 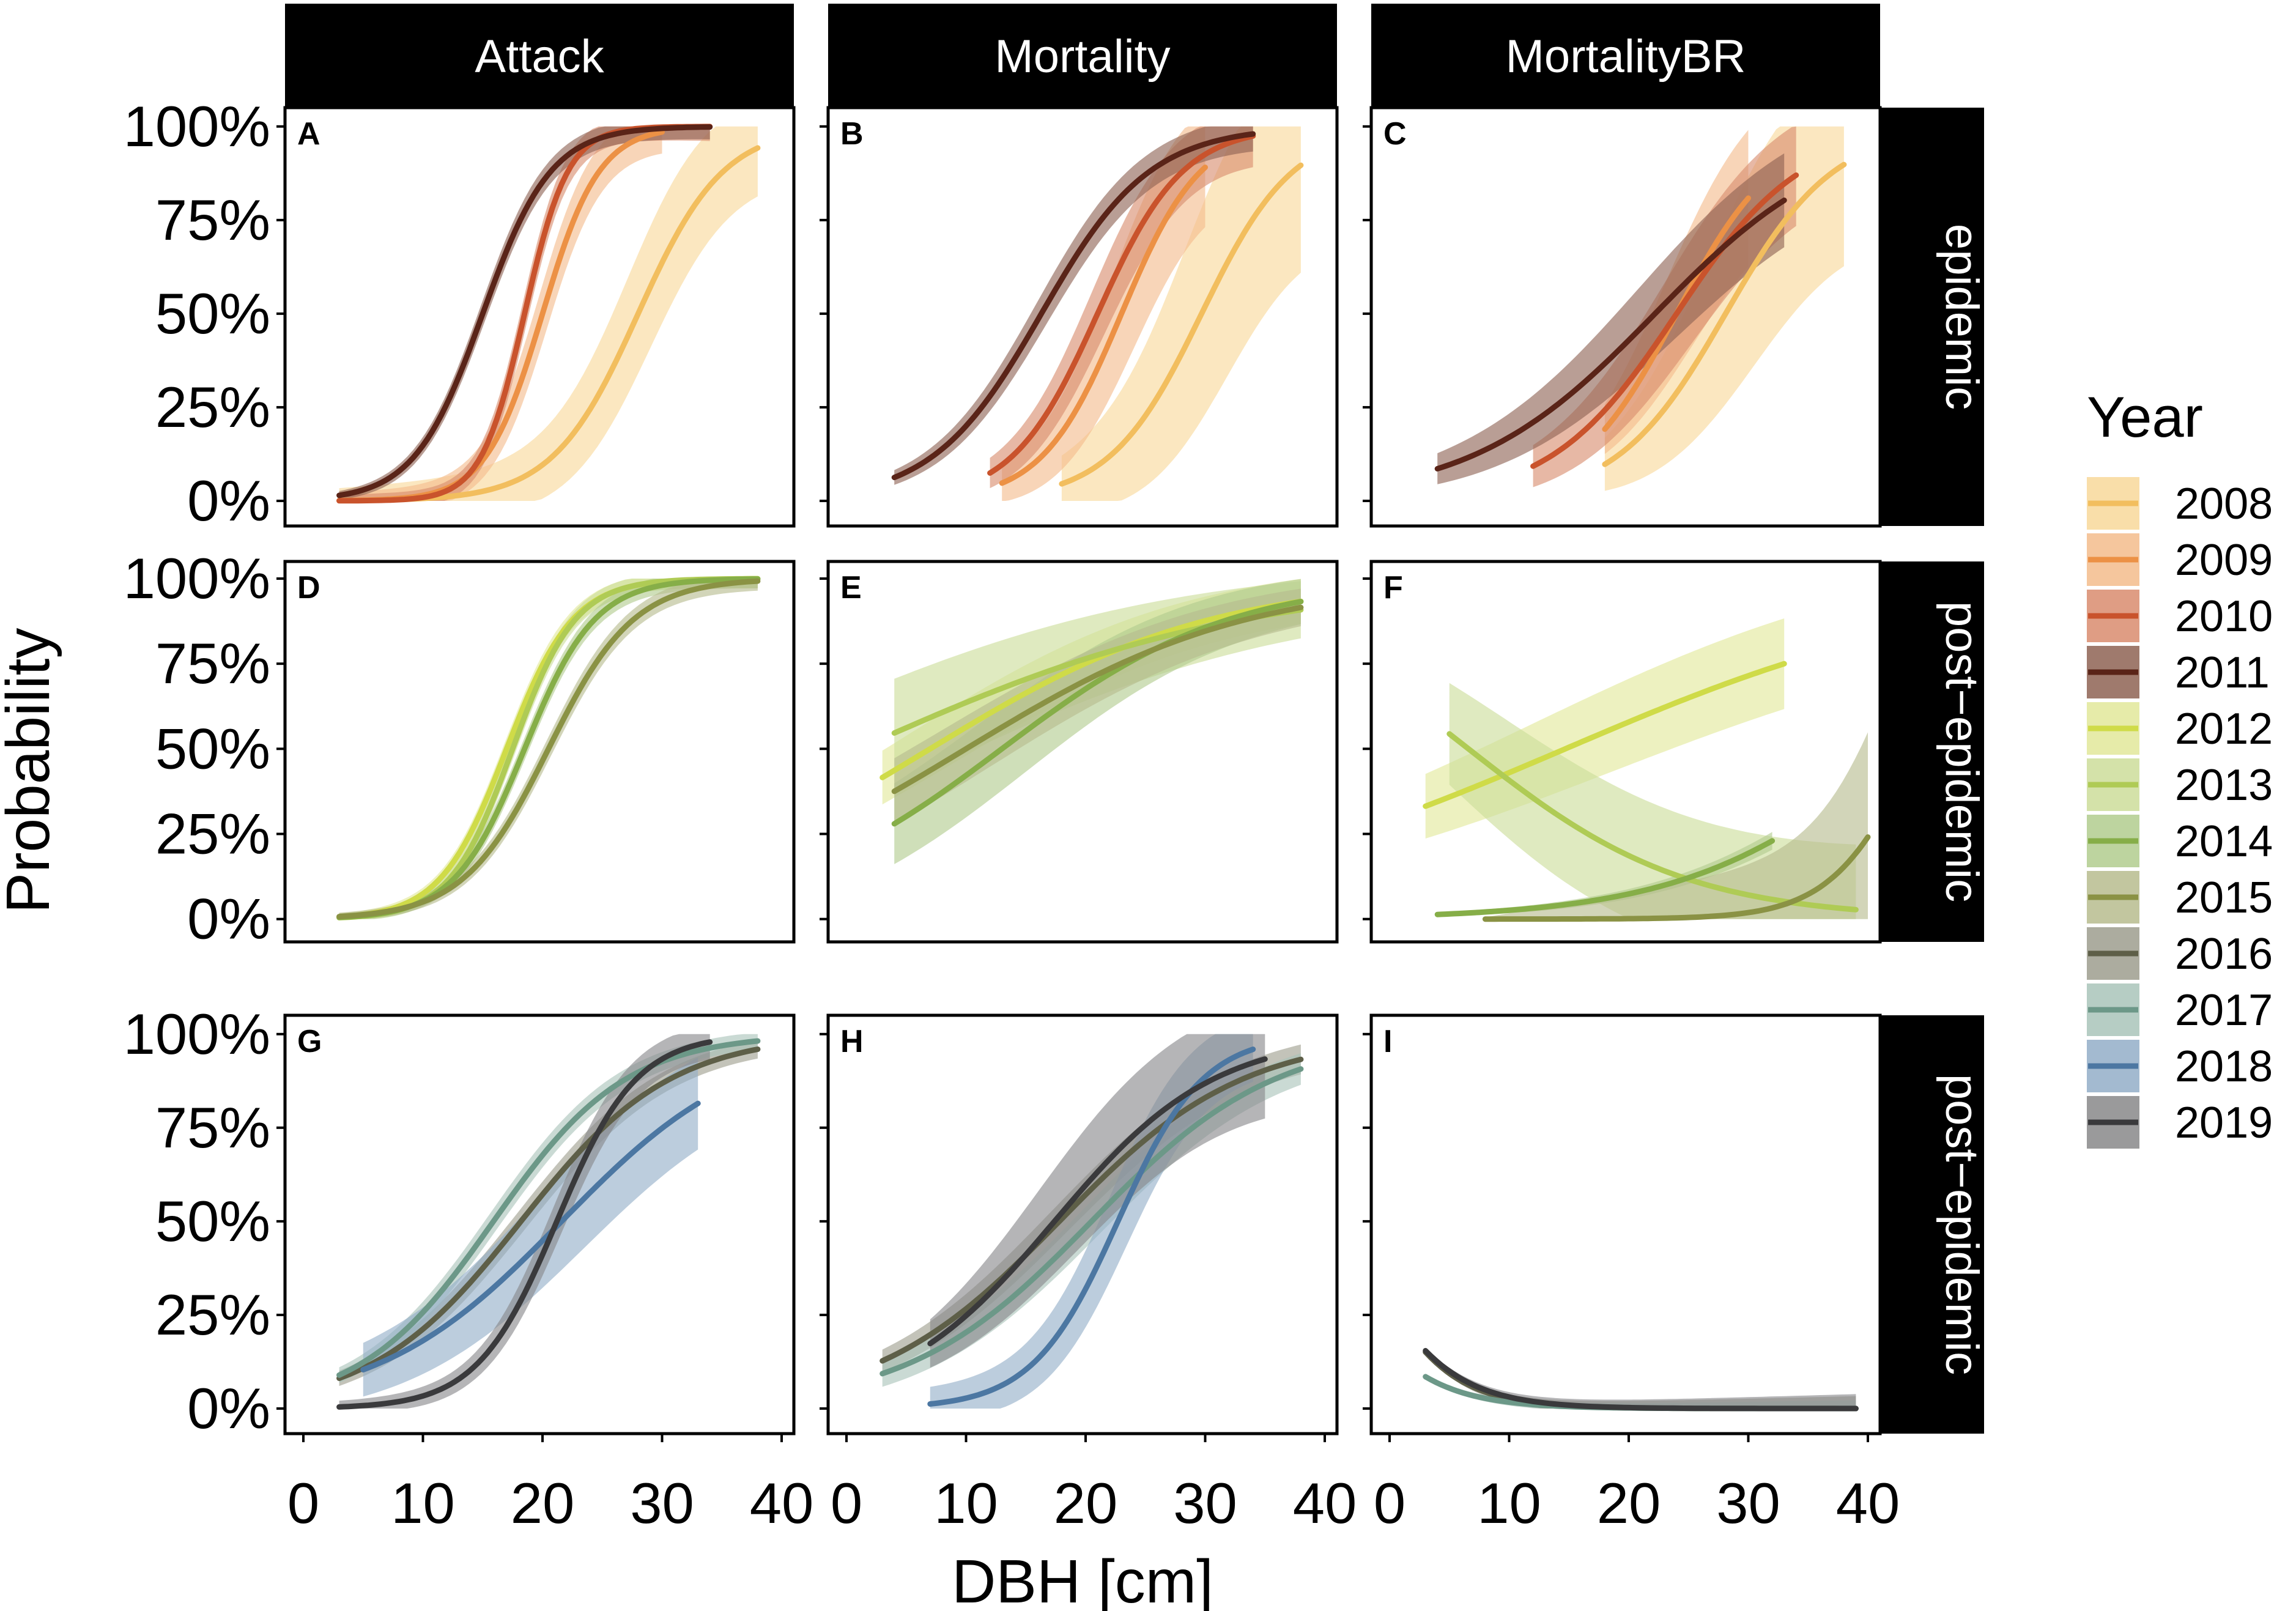 I want to click on legend-item-2009: 2009, so click(x=2180, y=559).